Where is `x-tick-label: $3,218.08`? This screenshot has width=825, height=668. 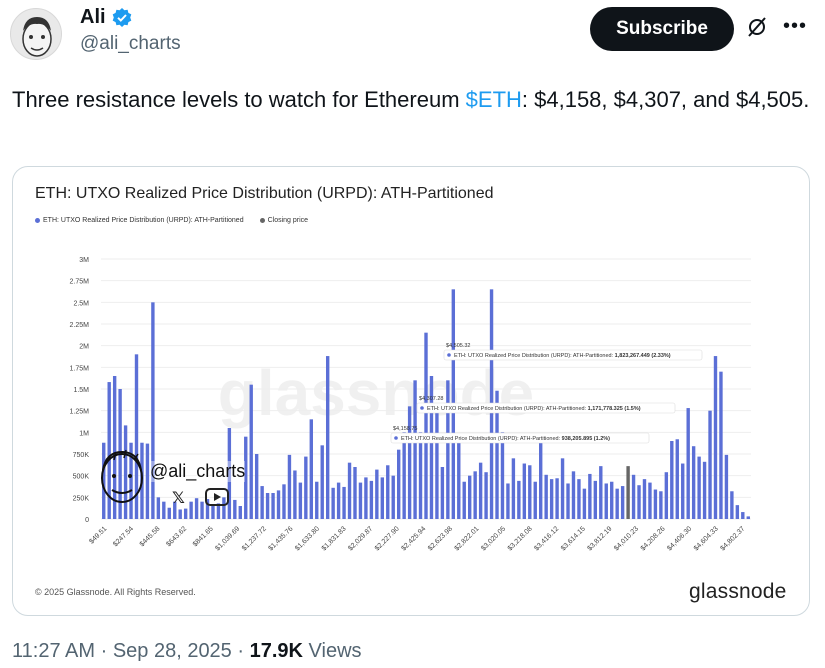 x-tick-label: $3,218.08 is located at coordinates (520, 538).